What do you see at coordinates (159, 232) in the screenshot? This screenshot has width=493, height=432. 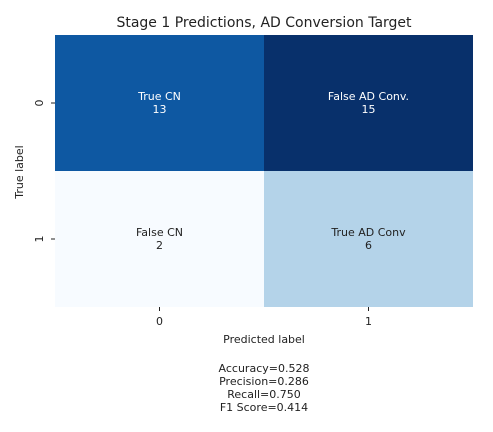 I see `cell-category-label: False CN` at bounding box center [159, 232].